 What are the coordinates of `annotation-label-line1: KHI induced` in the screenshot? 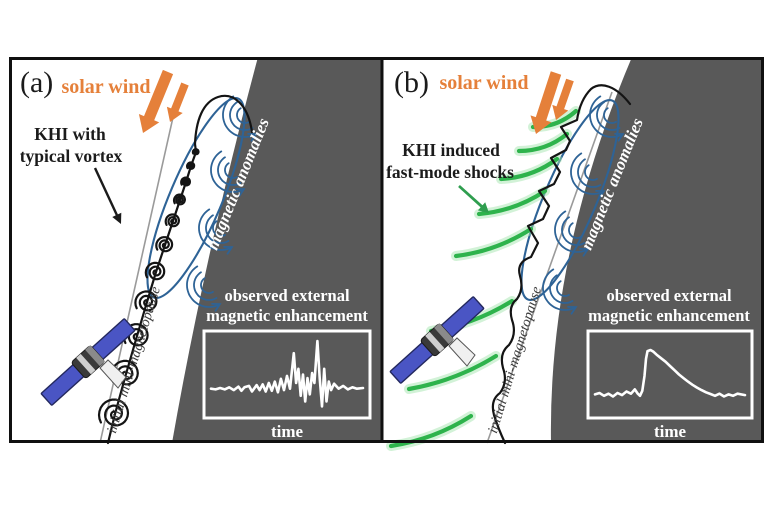 It's located at (451, 150).